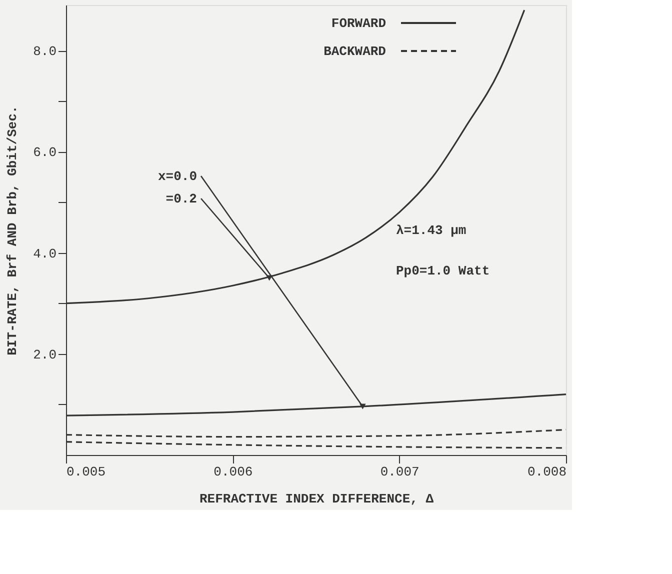 The width and height of the screenshot is (672, 574). Describe the element at coordinates (546, 472) in the screenshot. I see `x-tick-label: 0.008` at that location.